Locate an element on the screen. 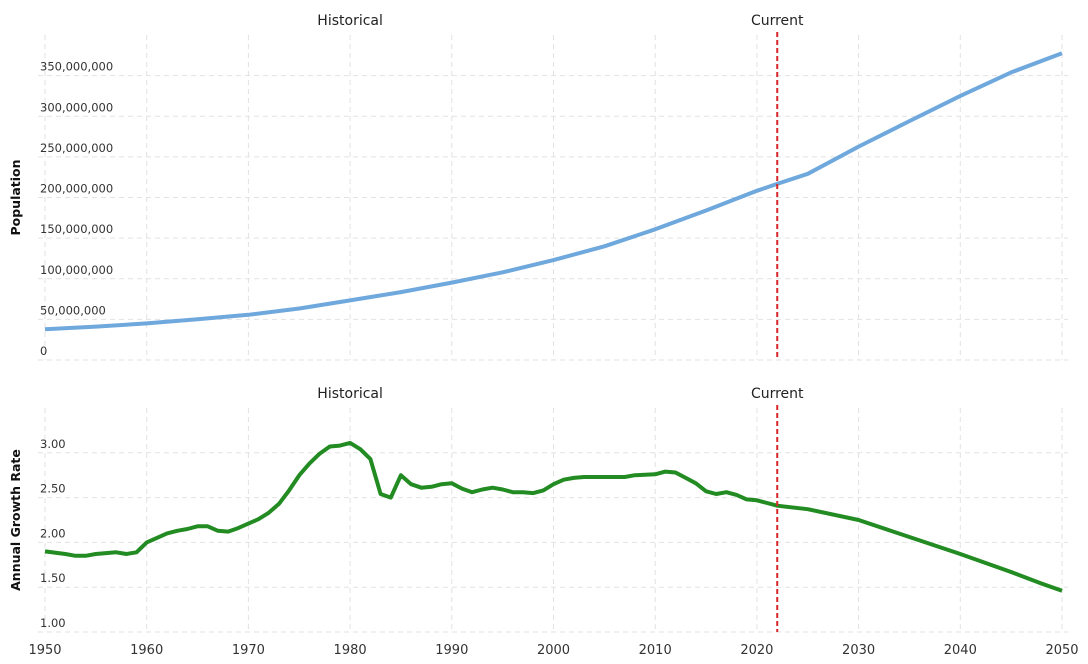 The image size is (1088, 664). x-tick-label: 1960 is located at coordinates (146, 650).